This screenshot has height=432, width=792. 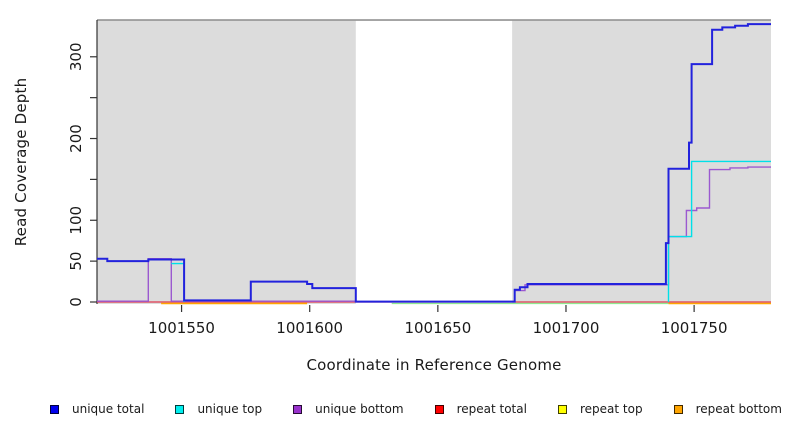 What do you see at coordinates (437, 328) in the screenshot?
I see `x-tick-label: 1001650` at bounding box center [437, 328].